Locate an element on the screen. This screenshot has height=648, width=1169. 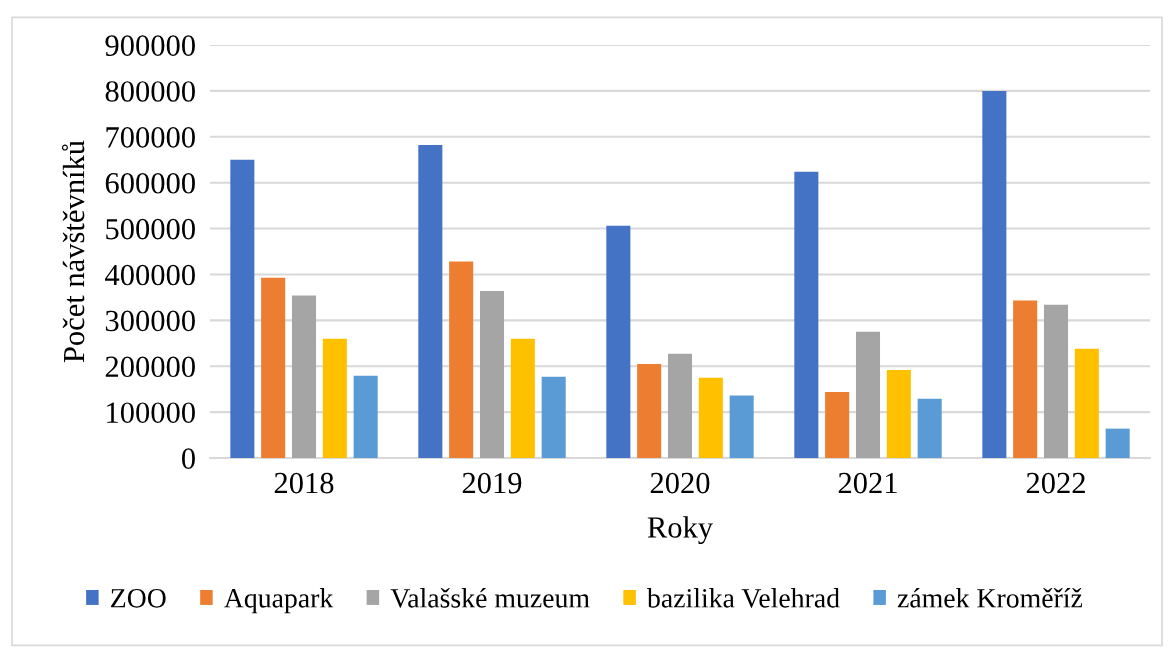
legend-label: zámek Kroměříž is located at coordinates (990, 598).